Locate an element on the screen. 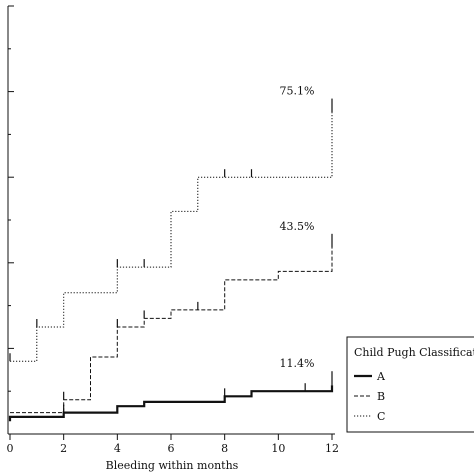 The width and height of the screenshot is (474, 474). y-ticks is located at coordinates (11, 198).